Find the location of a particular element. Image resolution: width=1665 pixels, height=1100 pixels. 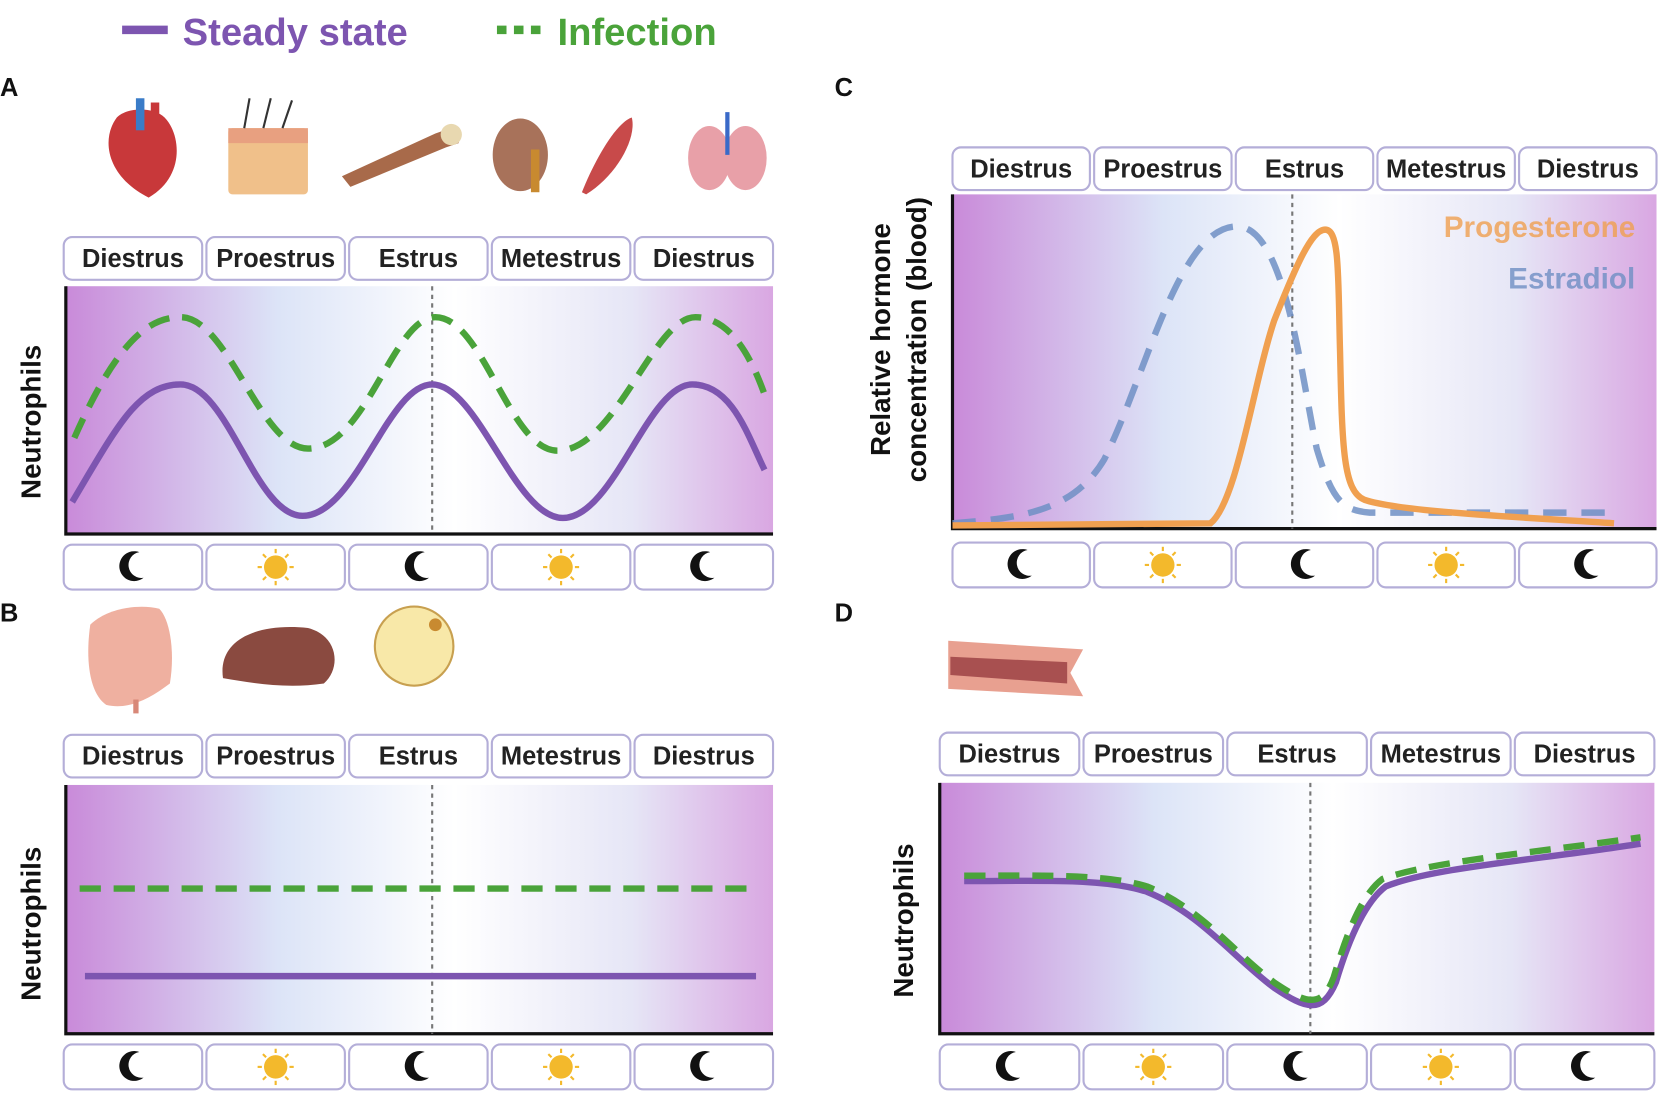

panel-letter: D is located at coordinates (844, 613).